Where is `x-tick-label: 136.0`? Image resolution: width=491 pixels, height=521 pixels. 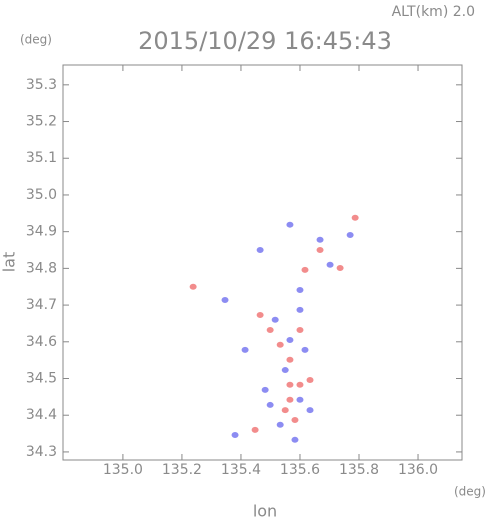
x-tick-label: 136.0 is located at coordinates (418, 470).